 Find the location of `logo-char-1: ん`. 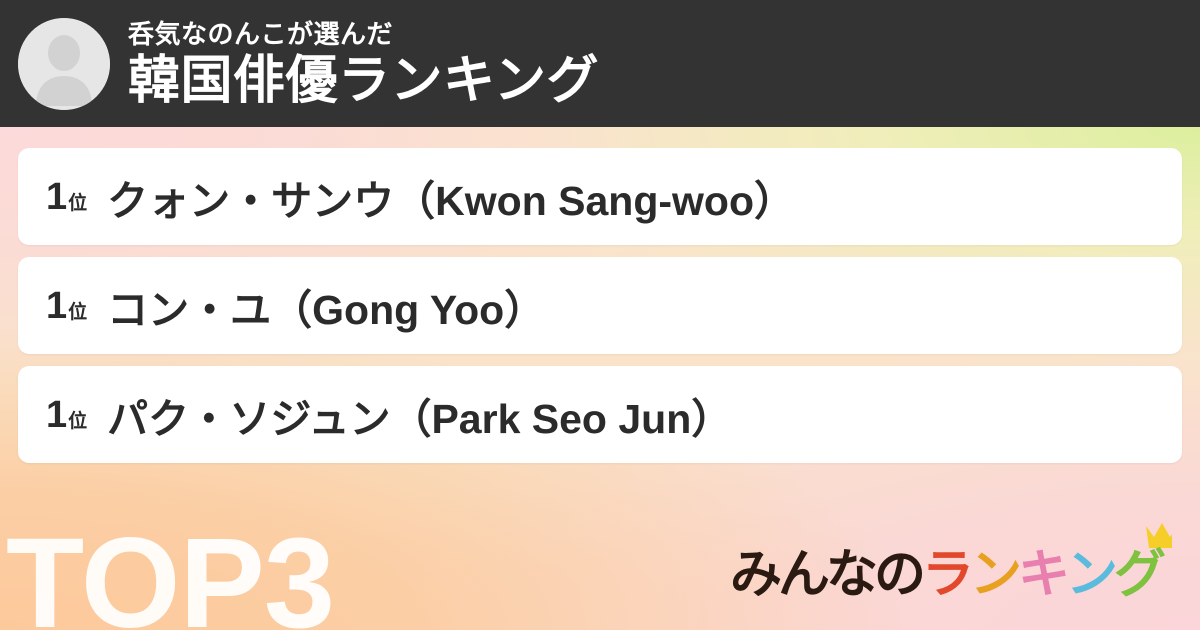

logo-char-1: ん is located at coordinates (804, 575).